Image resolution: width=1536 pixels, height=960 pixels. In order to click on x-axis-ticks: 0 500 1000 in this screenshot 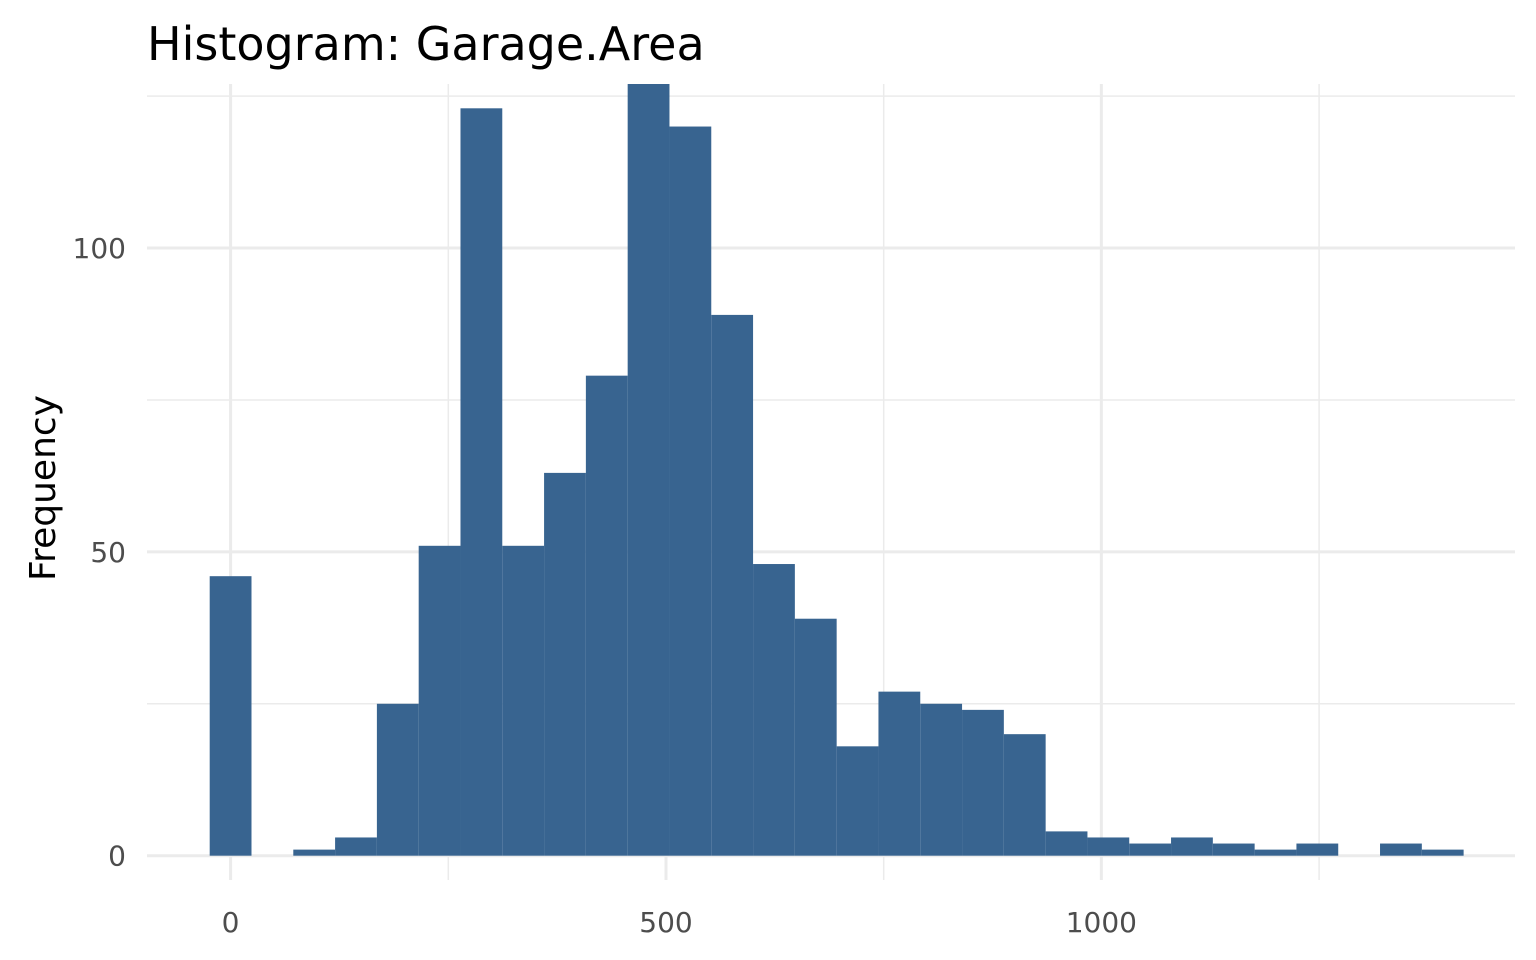, I will do `click(679, 922)`.